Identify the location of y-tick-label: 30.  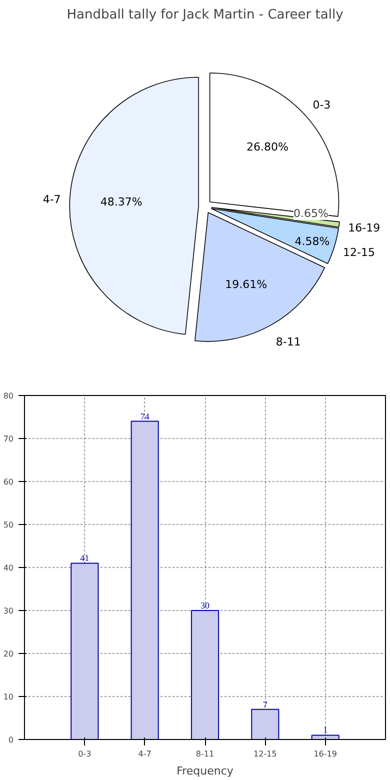
(8, 611).